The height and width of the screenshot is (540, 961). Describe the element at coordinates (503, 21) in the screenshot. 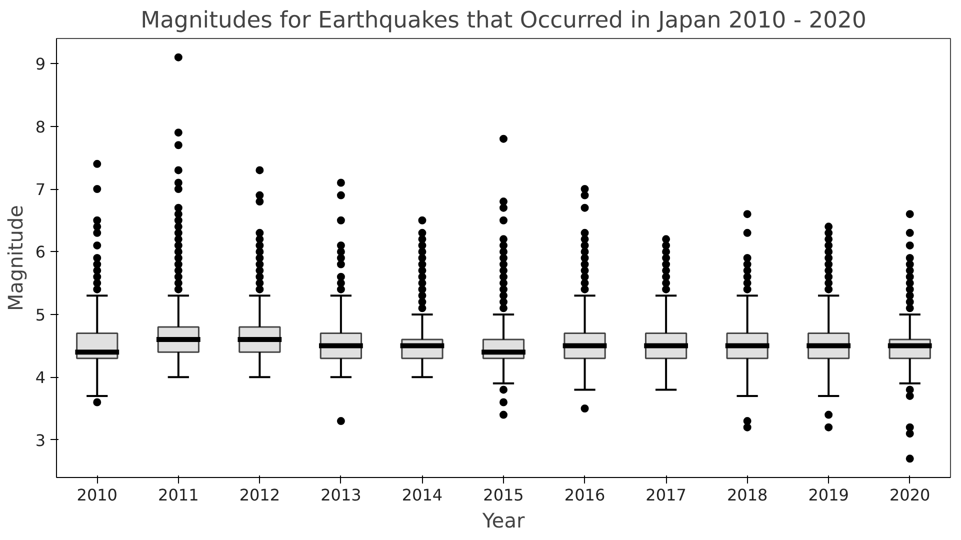

I see `chart-title: Magnitudes for Earthquakes that Occurred in Japan 2010 - 2020` at that location.